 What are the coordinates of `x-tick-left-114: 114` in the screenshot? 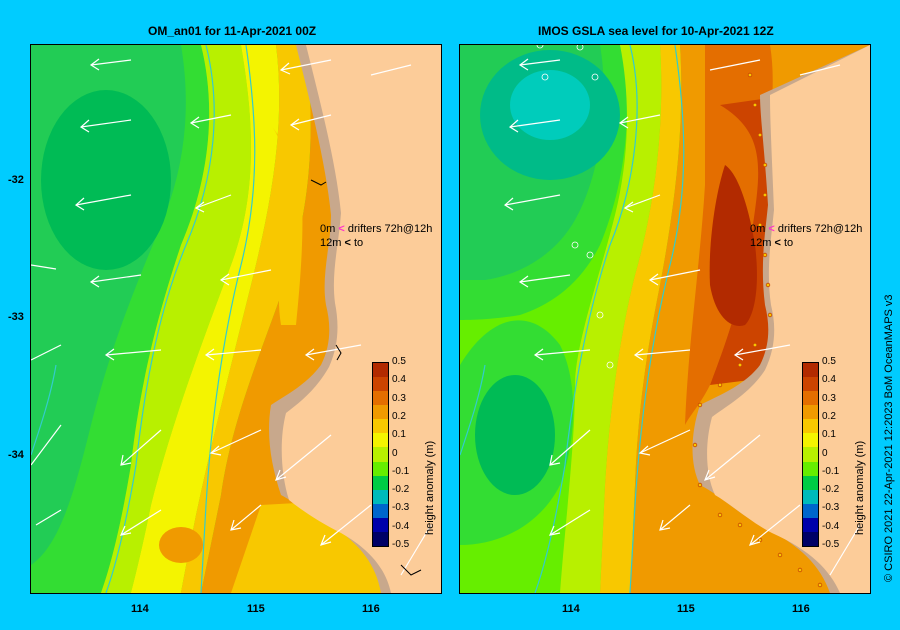 It's located at (140, 609).